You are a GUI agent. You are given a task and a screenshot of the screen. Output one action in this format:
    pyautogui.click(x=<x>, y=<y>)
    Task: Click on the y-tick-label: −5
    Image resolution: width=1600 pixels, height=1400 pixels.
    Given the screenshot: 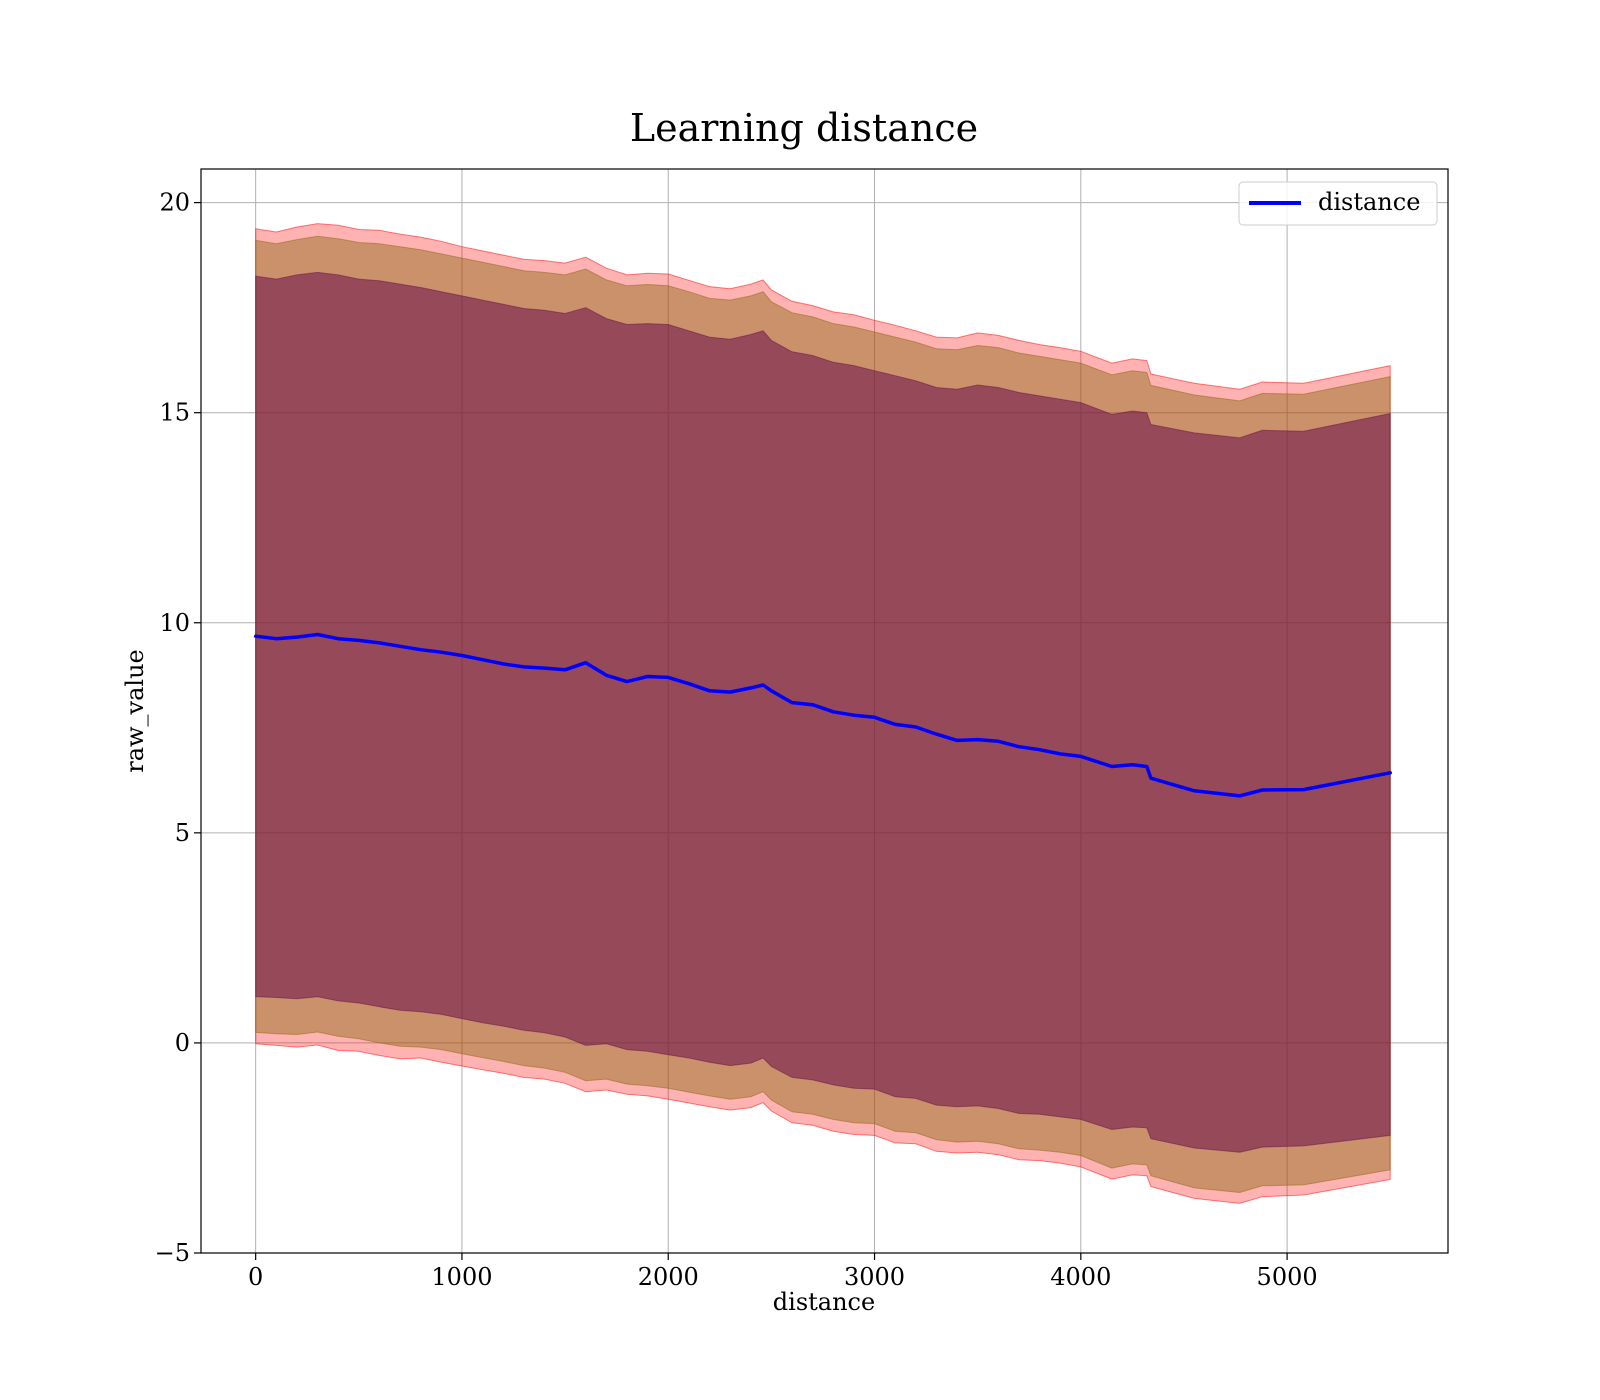 What is the action you would take?
    pyautogui.click(x=172, y=1253)
    